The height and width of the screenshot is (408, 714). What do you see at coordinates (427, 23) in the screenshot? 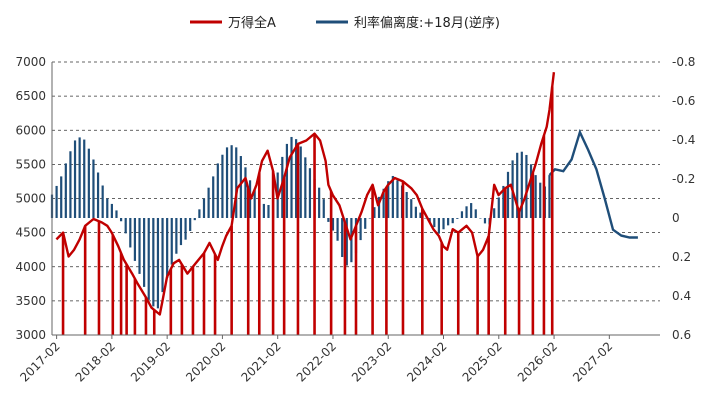
I see `legend-label-1: 利率偏离度:+18月(逆序)` at bounding box center [427, 23].